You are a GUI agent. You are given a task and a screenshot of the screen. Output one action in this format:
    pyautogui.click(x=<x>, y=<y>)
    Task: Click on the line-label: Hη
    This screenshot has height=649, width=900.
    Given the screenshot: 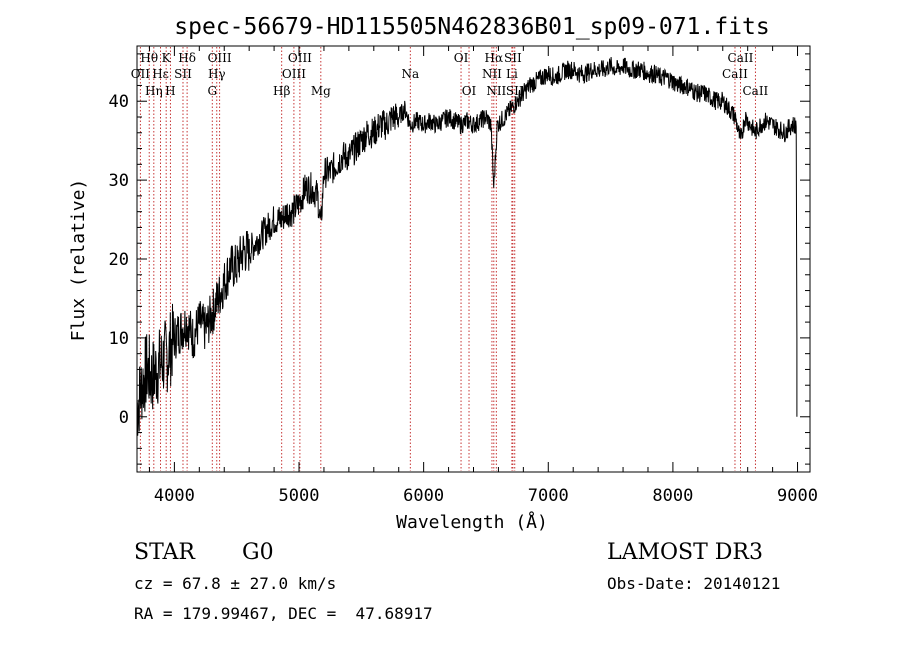 What is the action you would take?
    pyautogui.click(x=154, y=91)
    